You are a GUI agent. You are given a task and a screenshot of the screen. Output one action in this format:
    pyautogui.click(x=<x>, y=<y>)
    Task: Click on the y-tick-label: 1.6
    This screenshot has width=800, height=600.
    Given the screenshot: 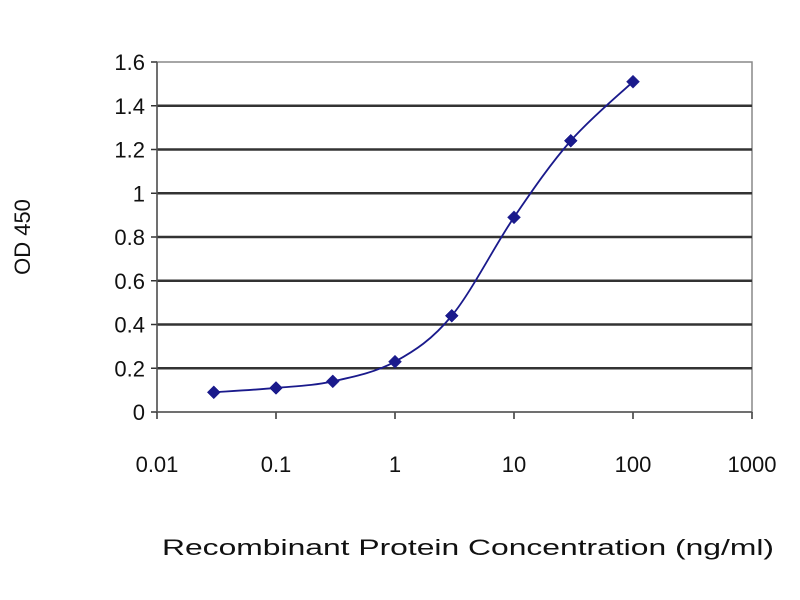 What is the action you would take?
    pyautogui.click(x=129, y=62)
    